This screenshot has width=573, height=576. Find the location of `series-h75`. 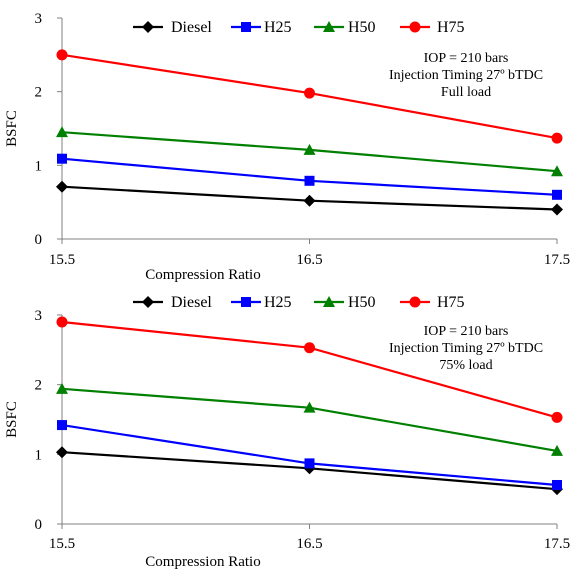

series-h75 is located at coordinates (309, 96).